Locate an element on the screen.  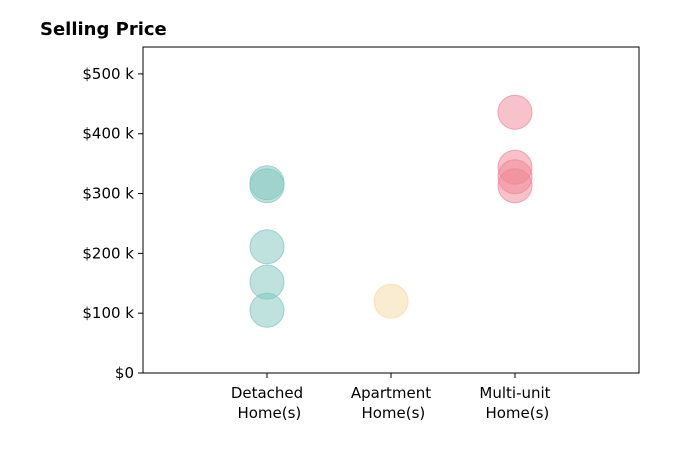
y-tick-label: $100 k is located at coordinates (108, 313).